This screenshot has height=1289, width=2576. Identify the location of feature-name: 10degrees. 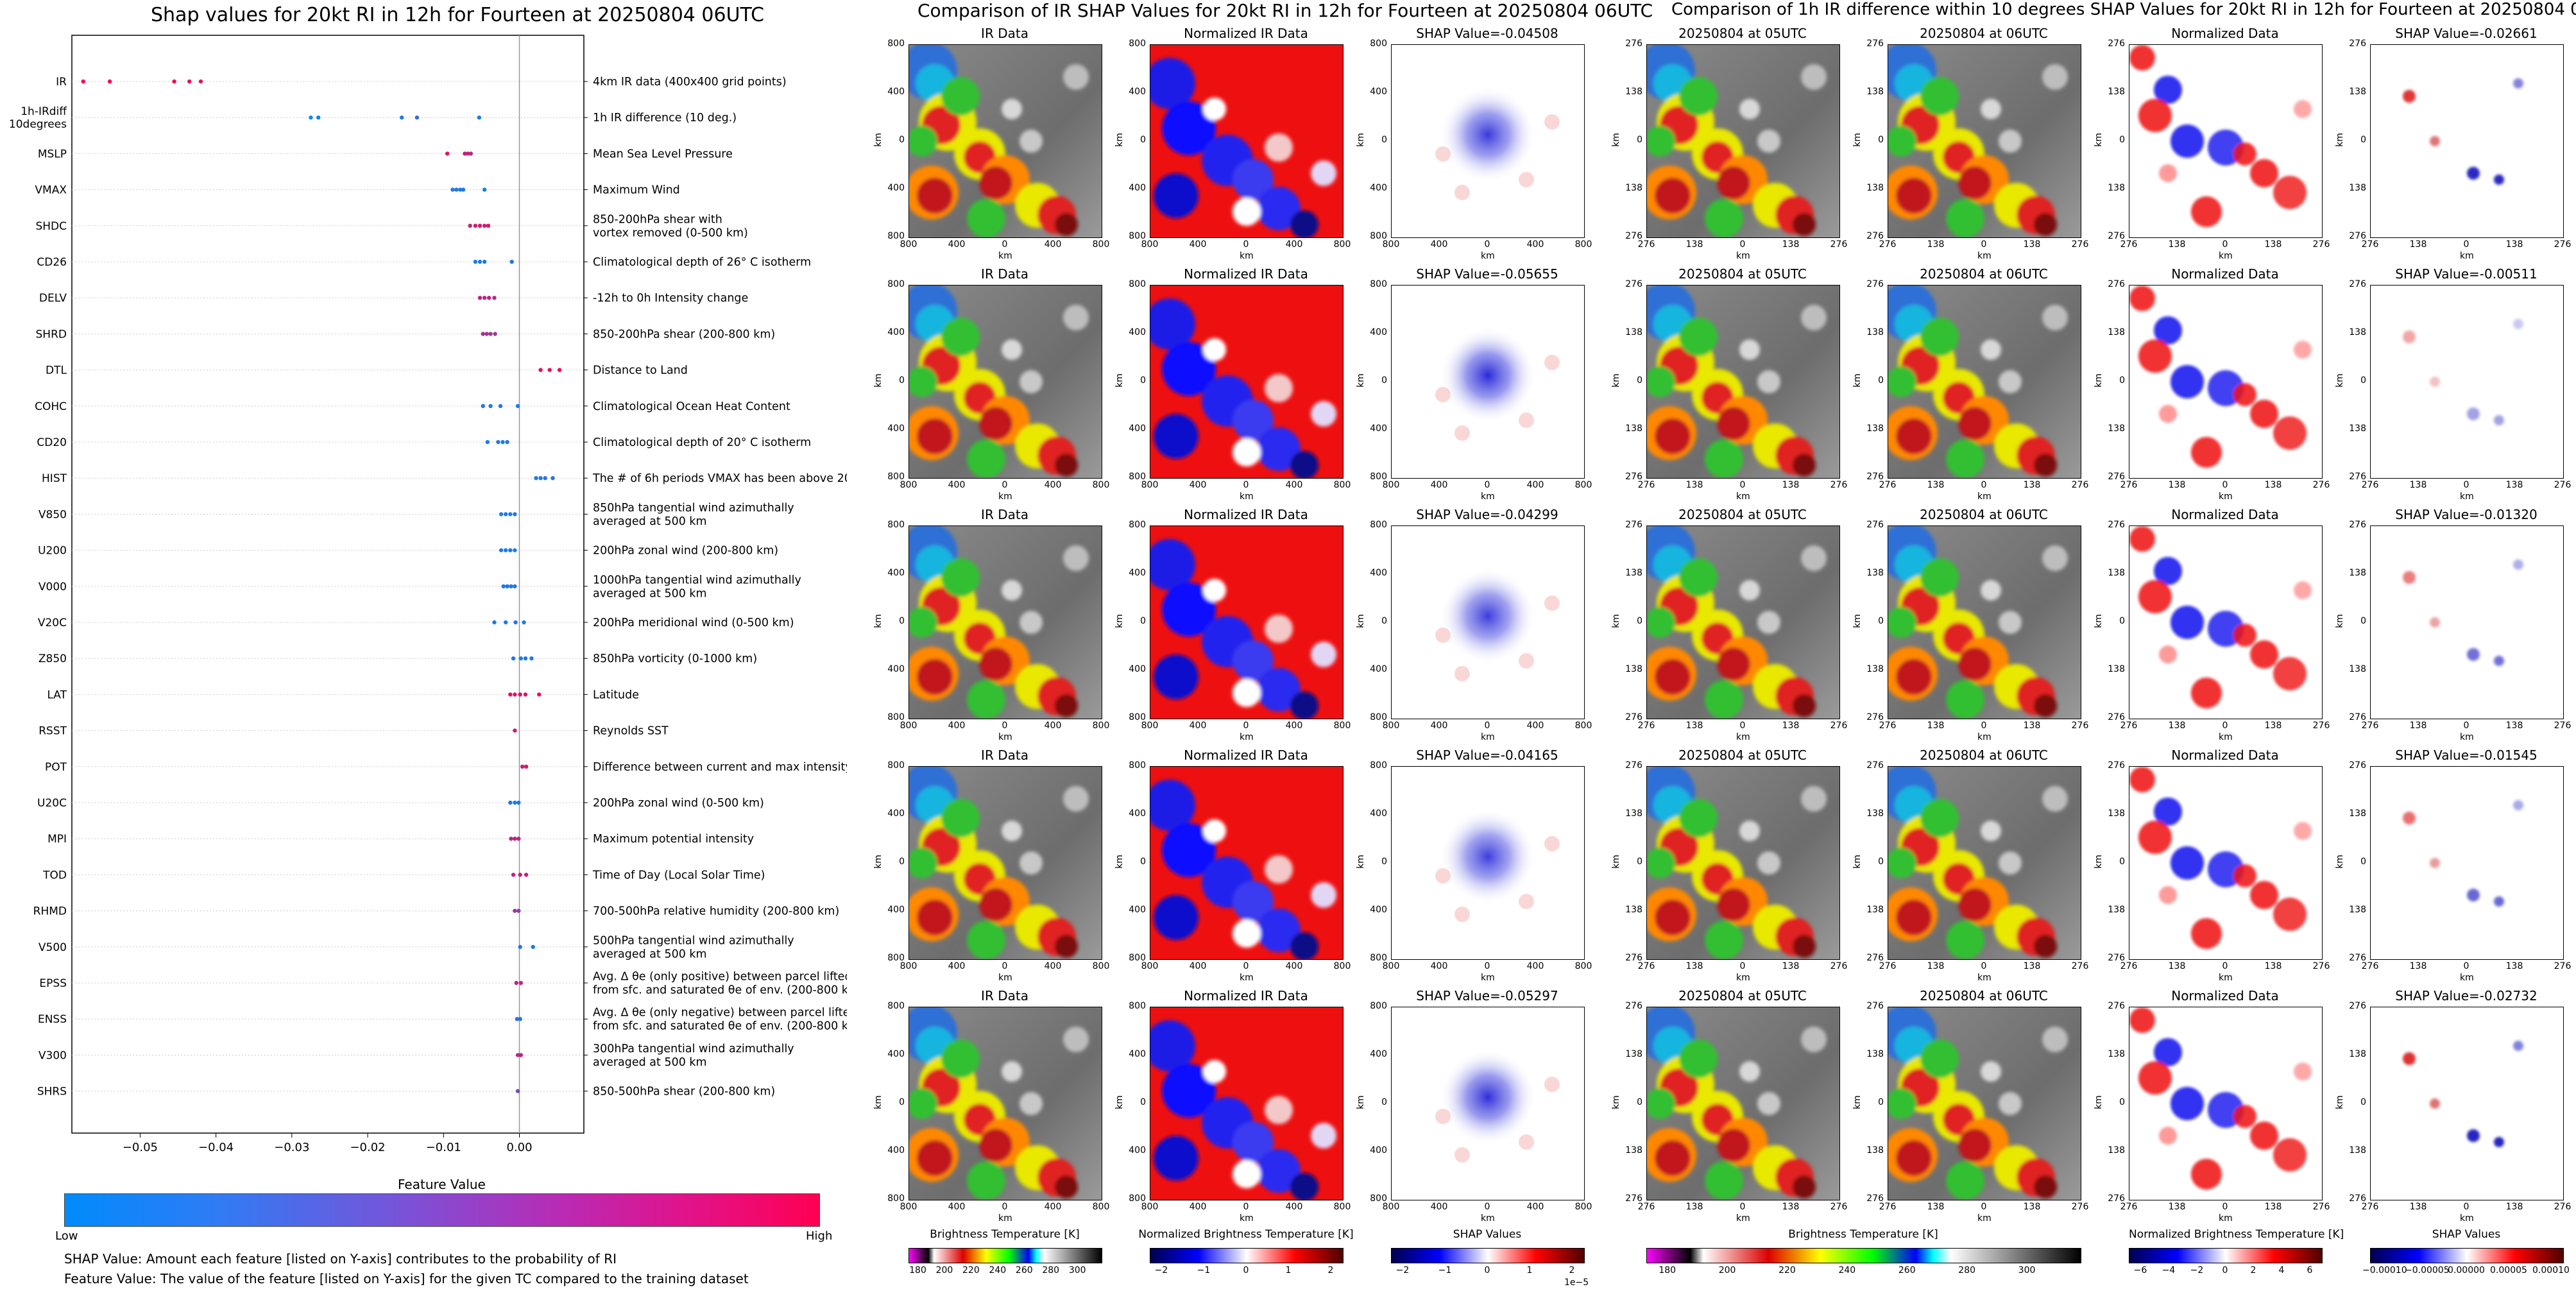
(38, 124).